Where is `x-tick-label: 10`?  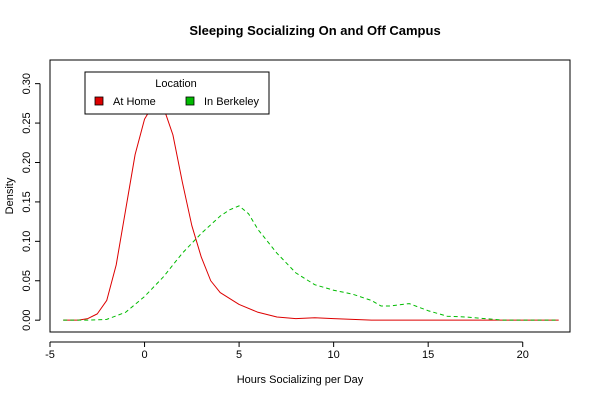
x-tick-label: 10 is located at coordinates (334, 355).